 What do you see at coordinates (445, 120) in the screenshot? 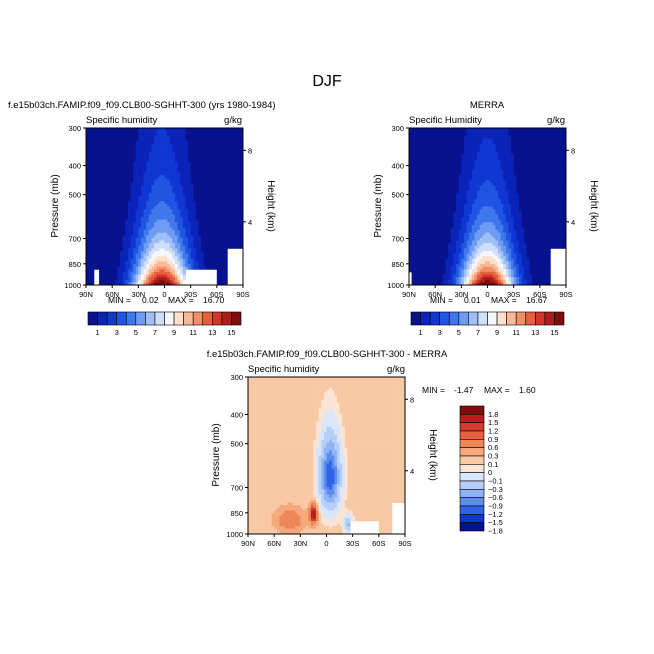
I see `panel-obs-subtitle: Specific Humidity` at bounding box center [445, 120].